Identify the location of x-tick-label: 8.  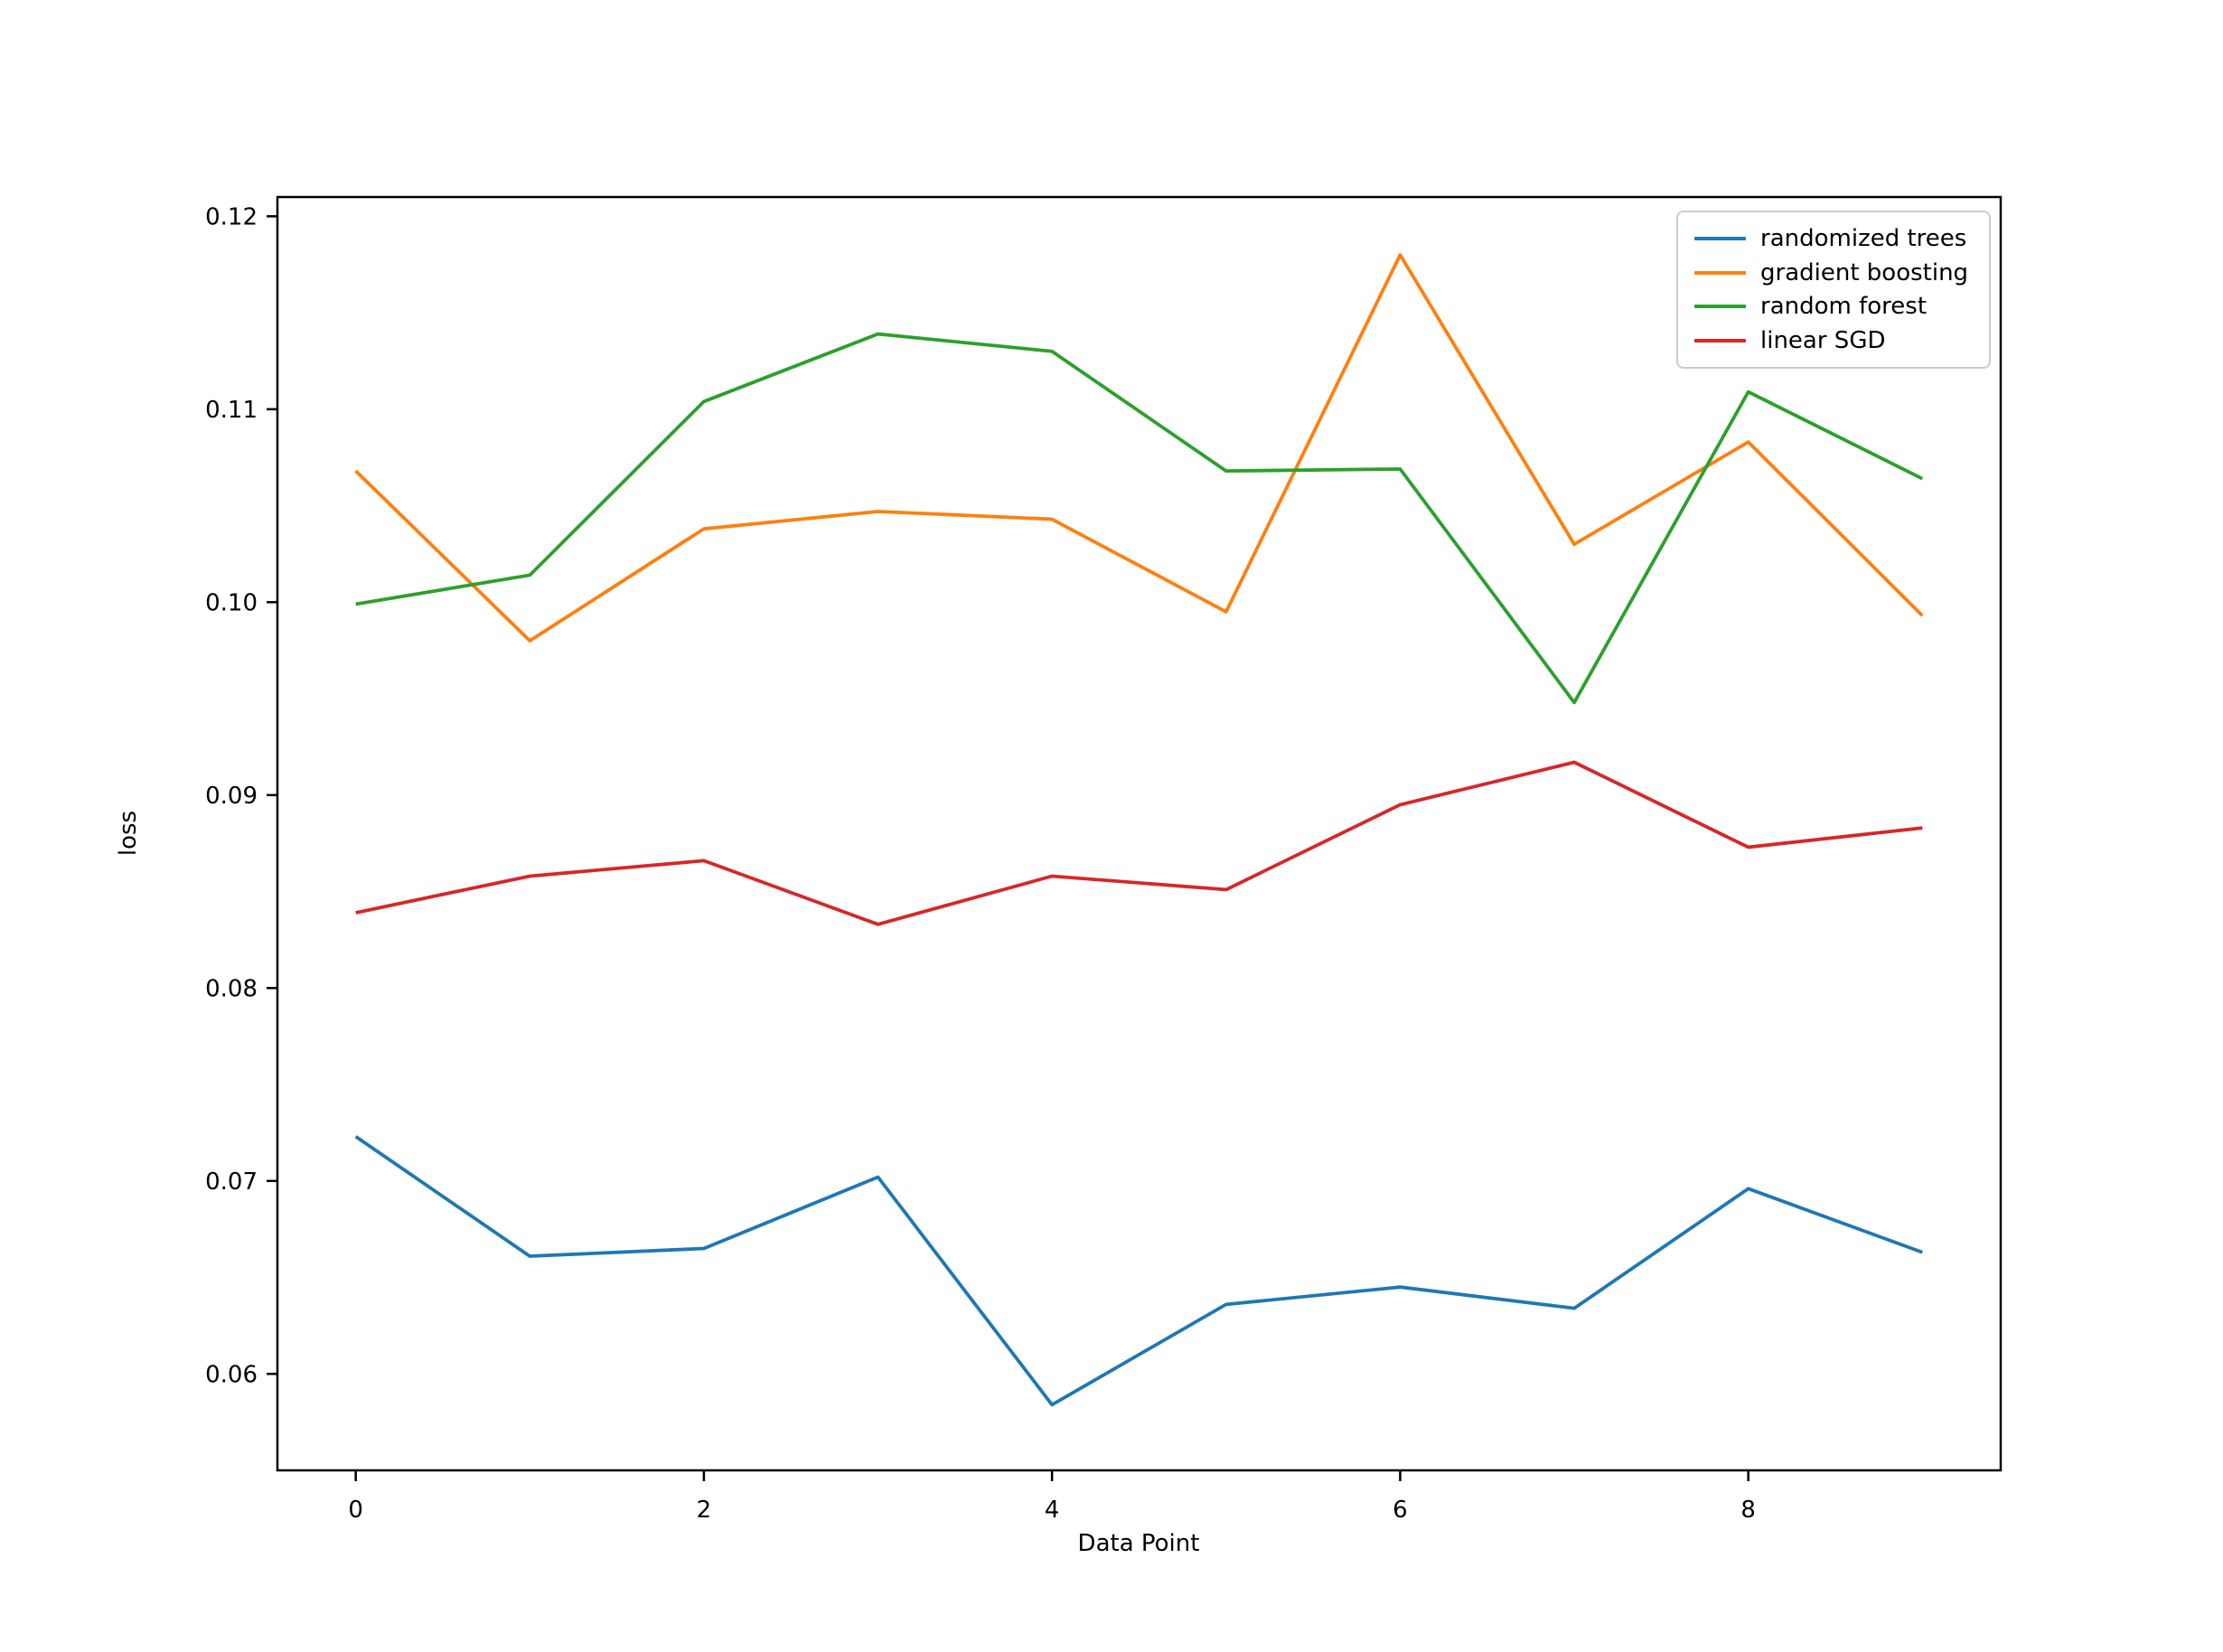
(1748, 1510).